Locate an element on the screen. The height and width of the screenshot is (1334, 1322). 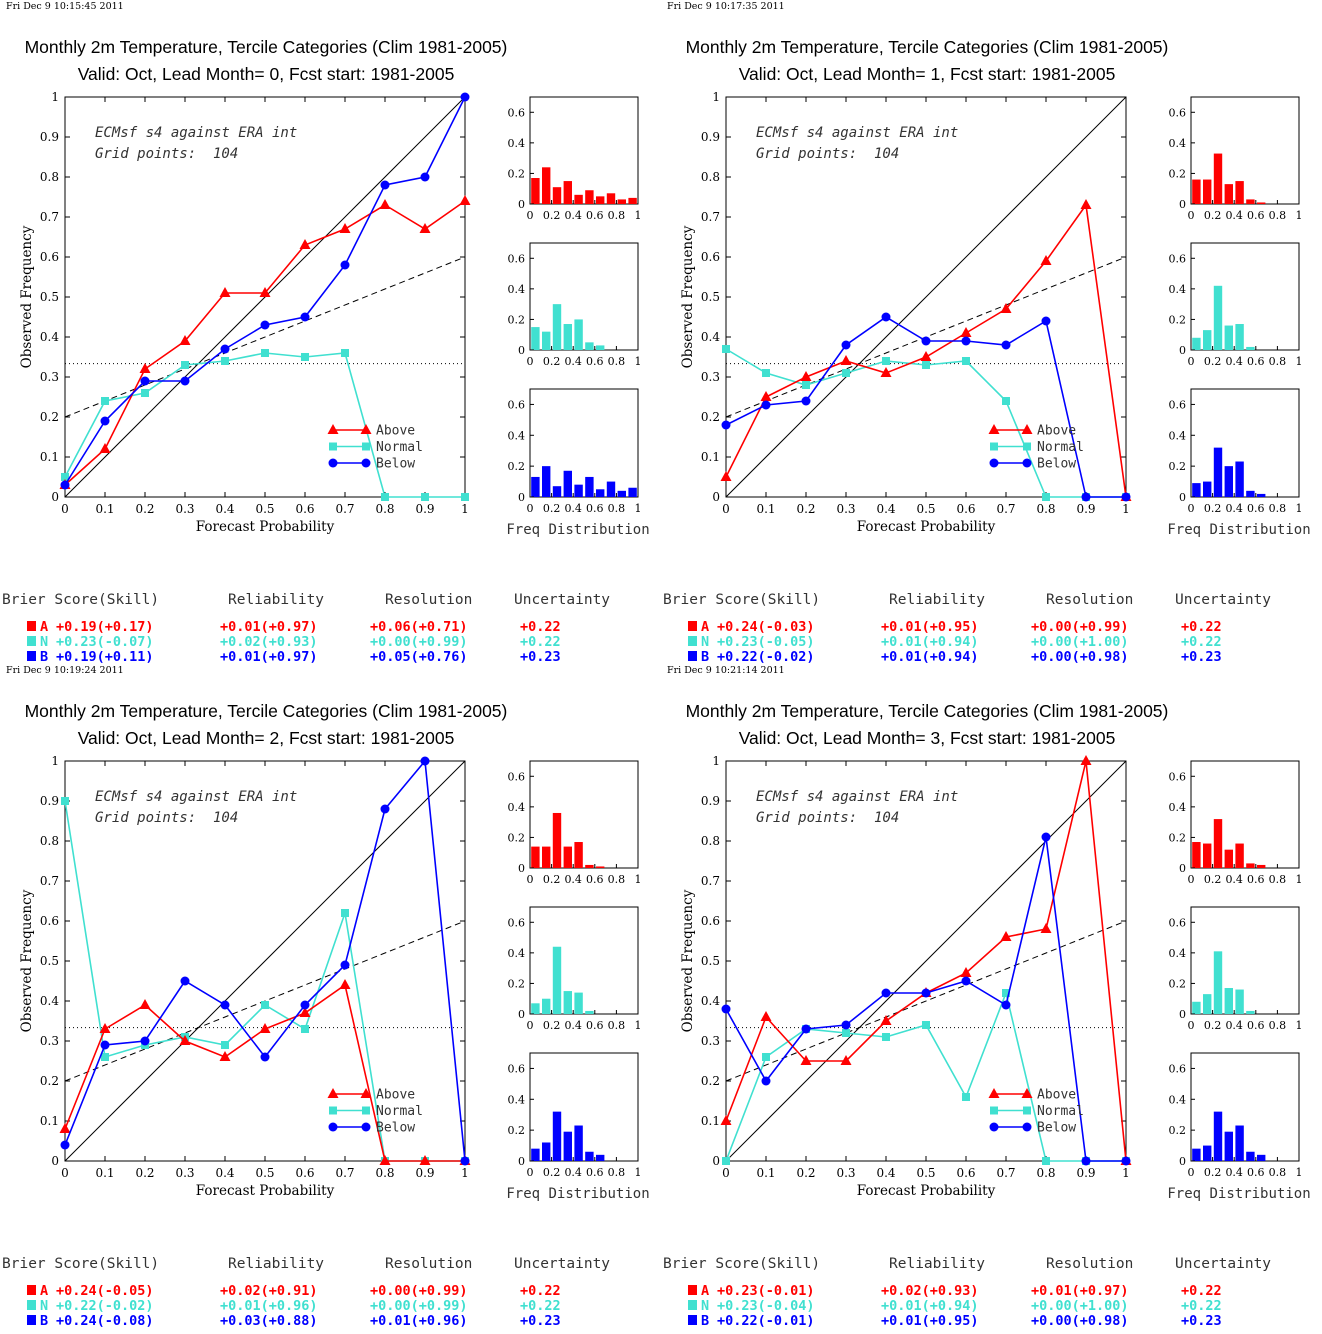
histogram-below: 00.20.40.60 0.2 0.4 0.6 0.8 1 is located at coordinates (575, 451).